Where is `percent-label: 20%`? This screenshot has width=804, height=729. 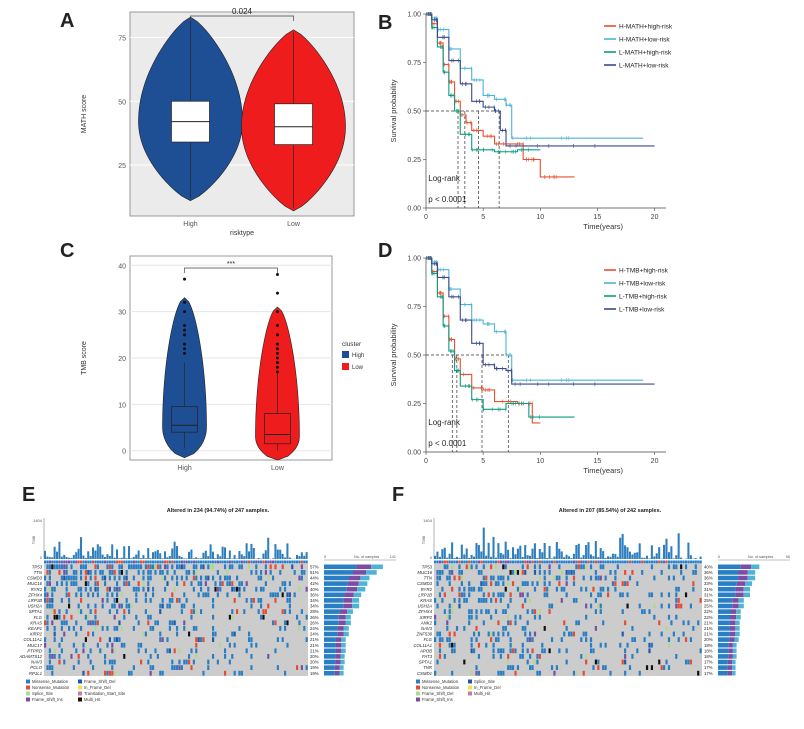
percent-label: 20% is located at coordinates (708, 639).